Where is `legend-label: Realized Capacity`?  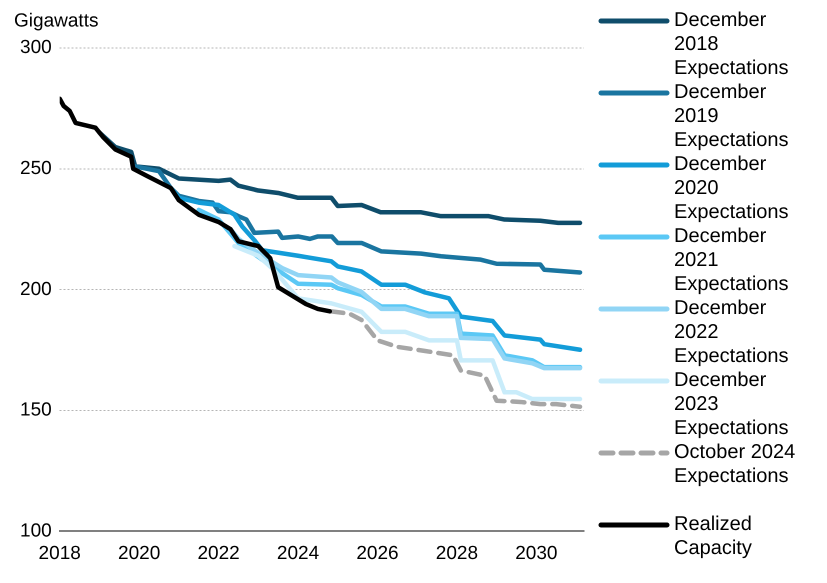 legend-label: Realized Capacity is located at coordinates (713, 536).